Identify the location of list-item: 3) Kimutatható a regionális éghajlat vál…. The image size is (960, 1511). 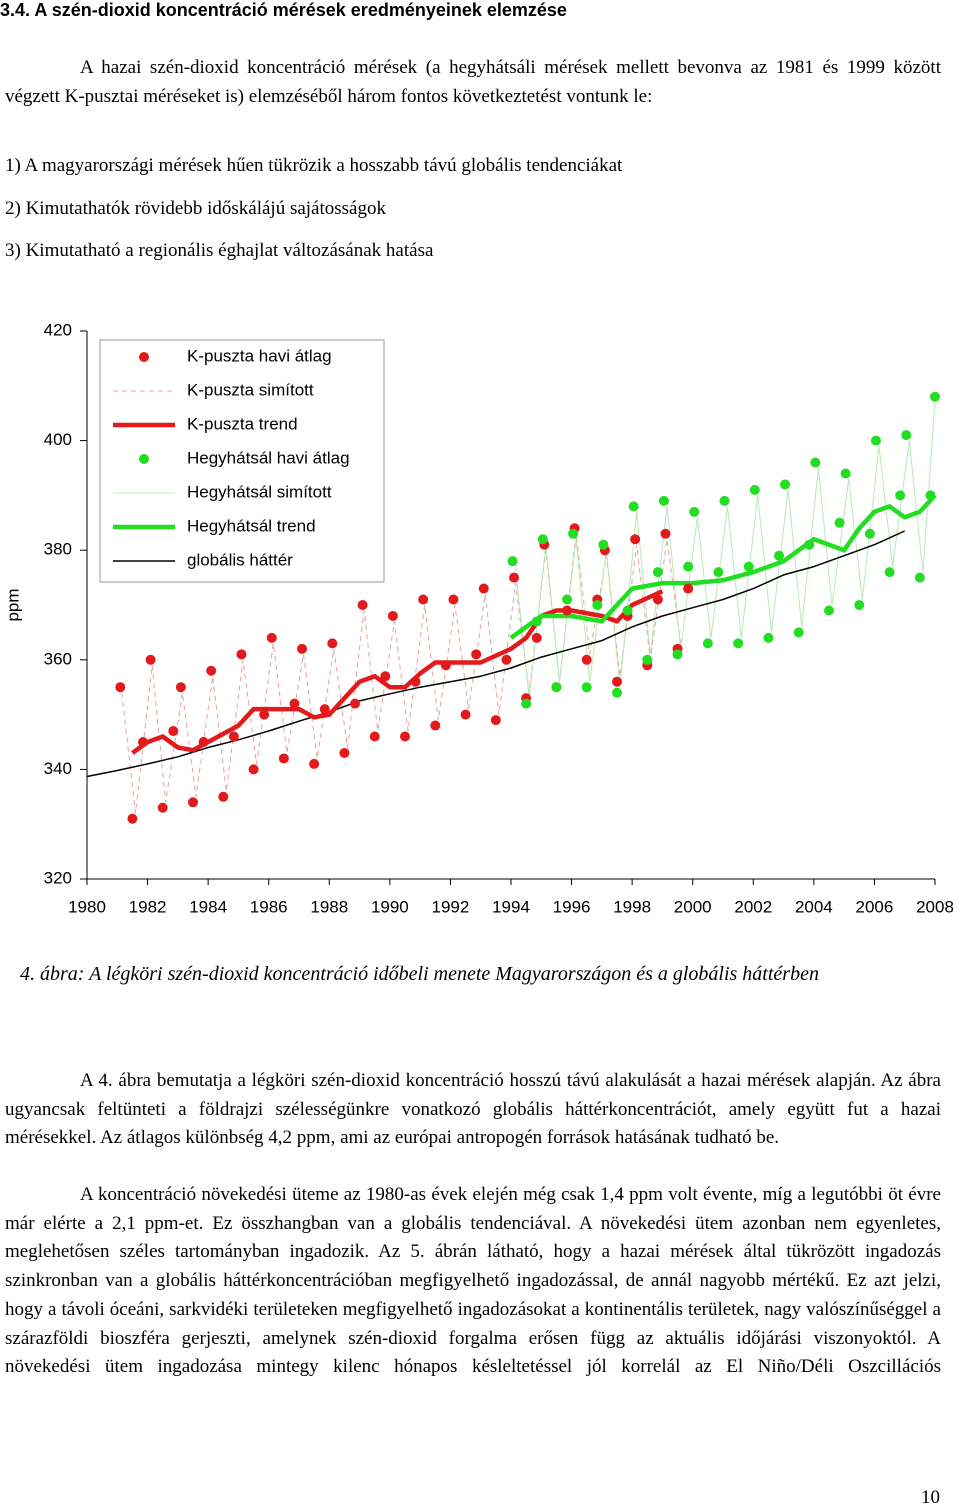
(219, 250).